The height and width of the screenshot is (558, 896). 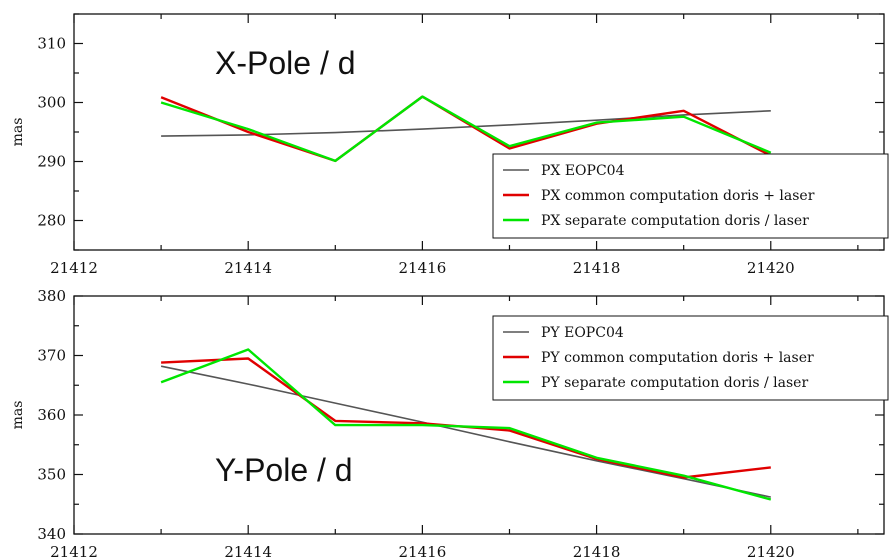 I want to click on y-tick-label: 350, so click(x=51, y=475).